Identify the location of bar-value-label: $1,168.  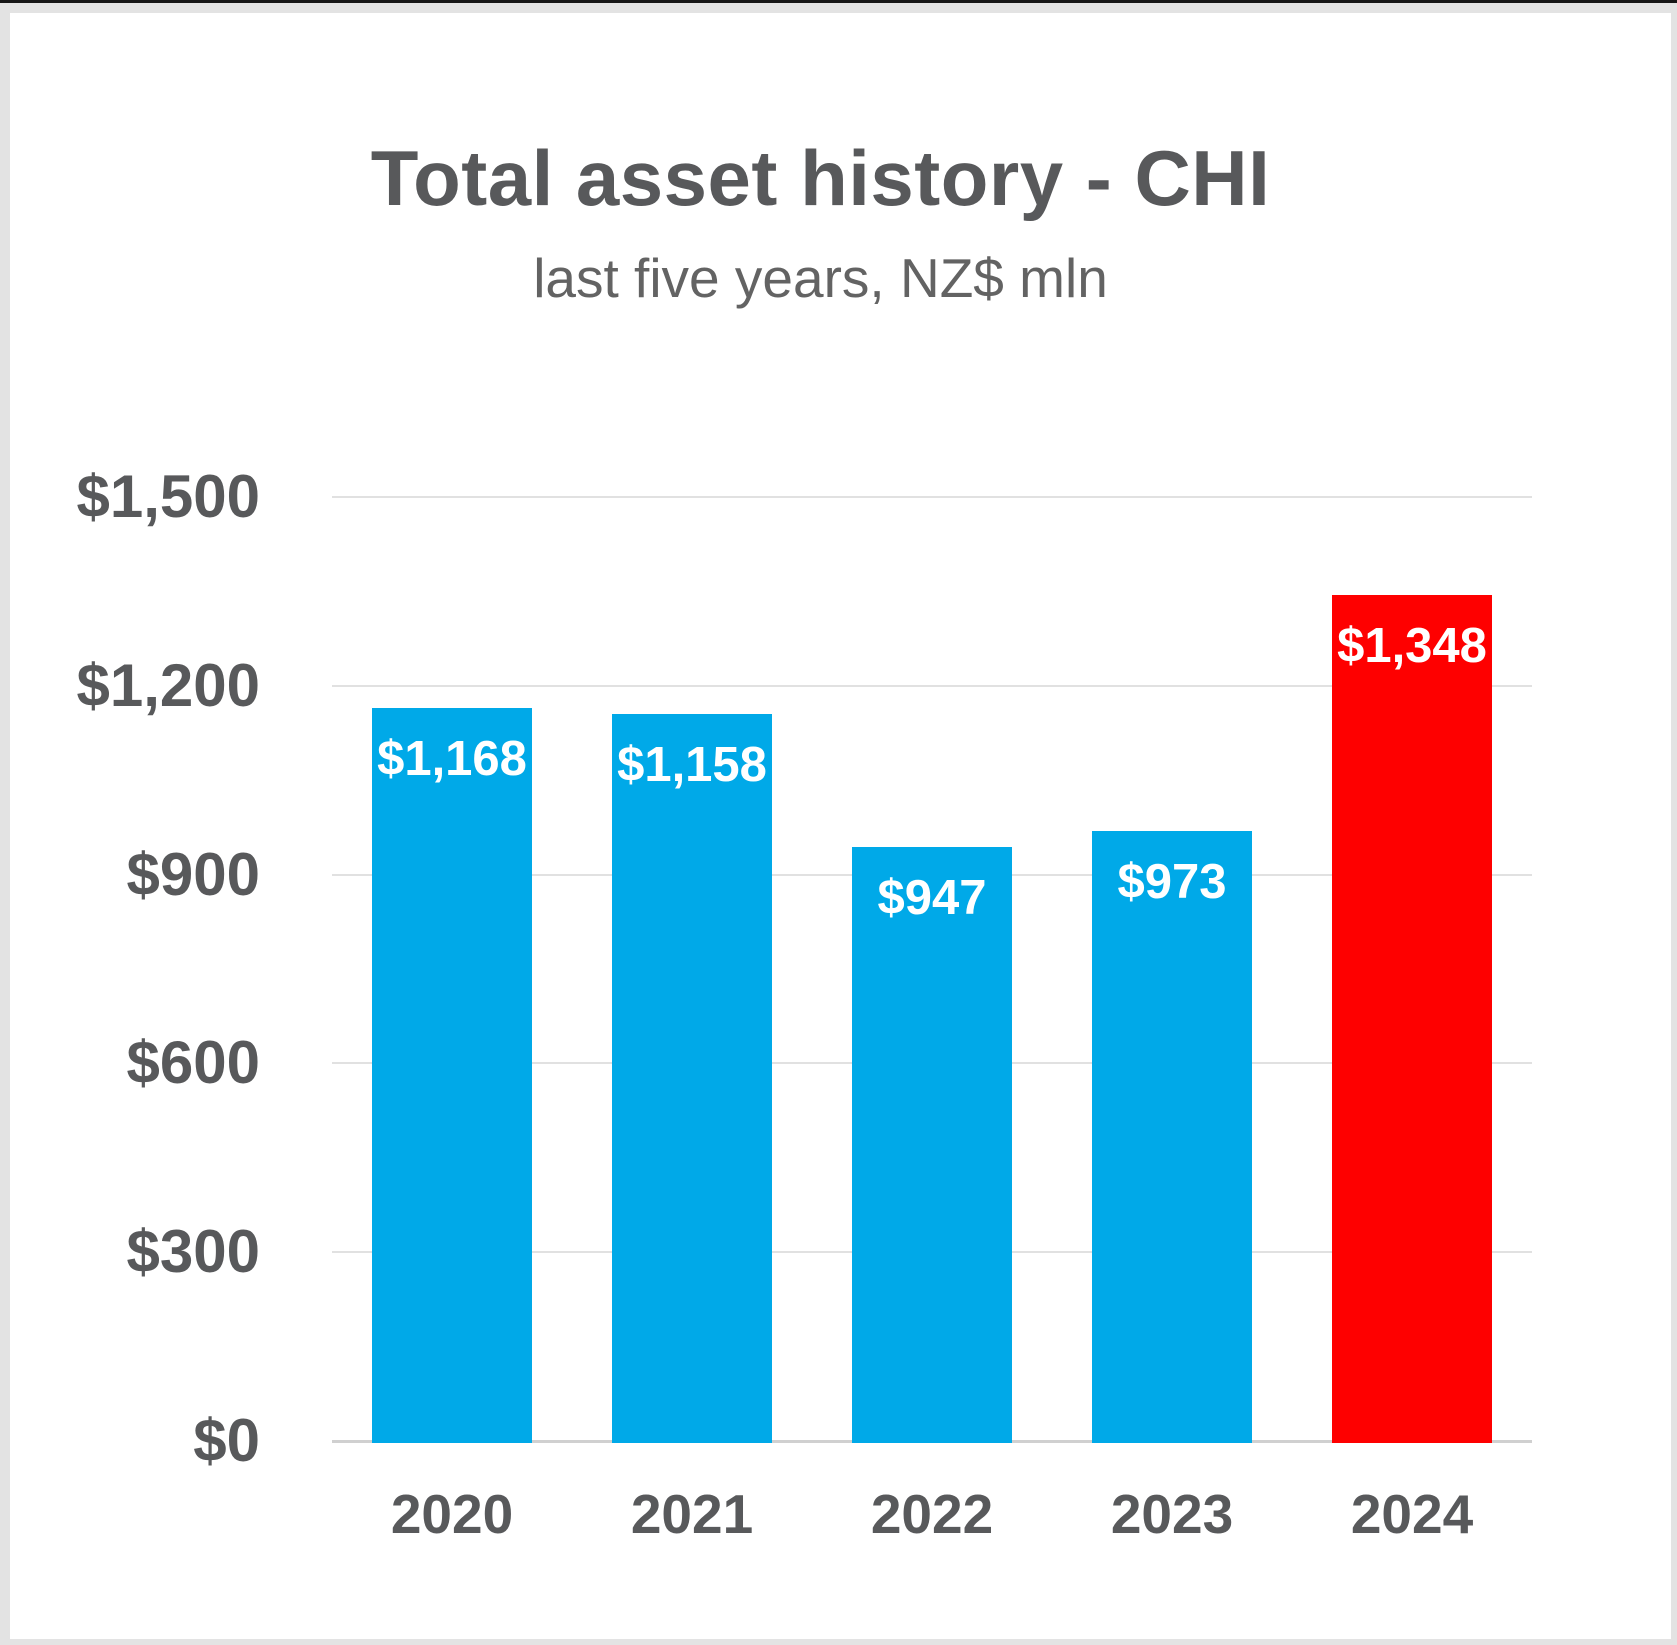
(452, 758).